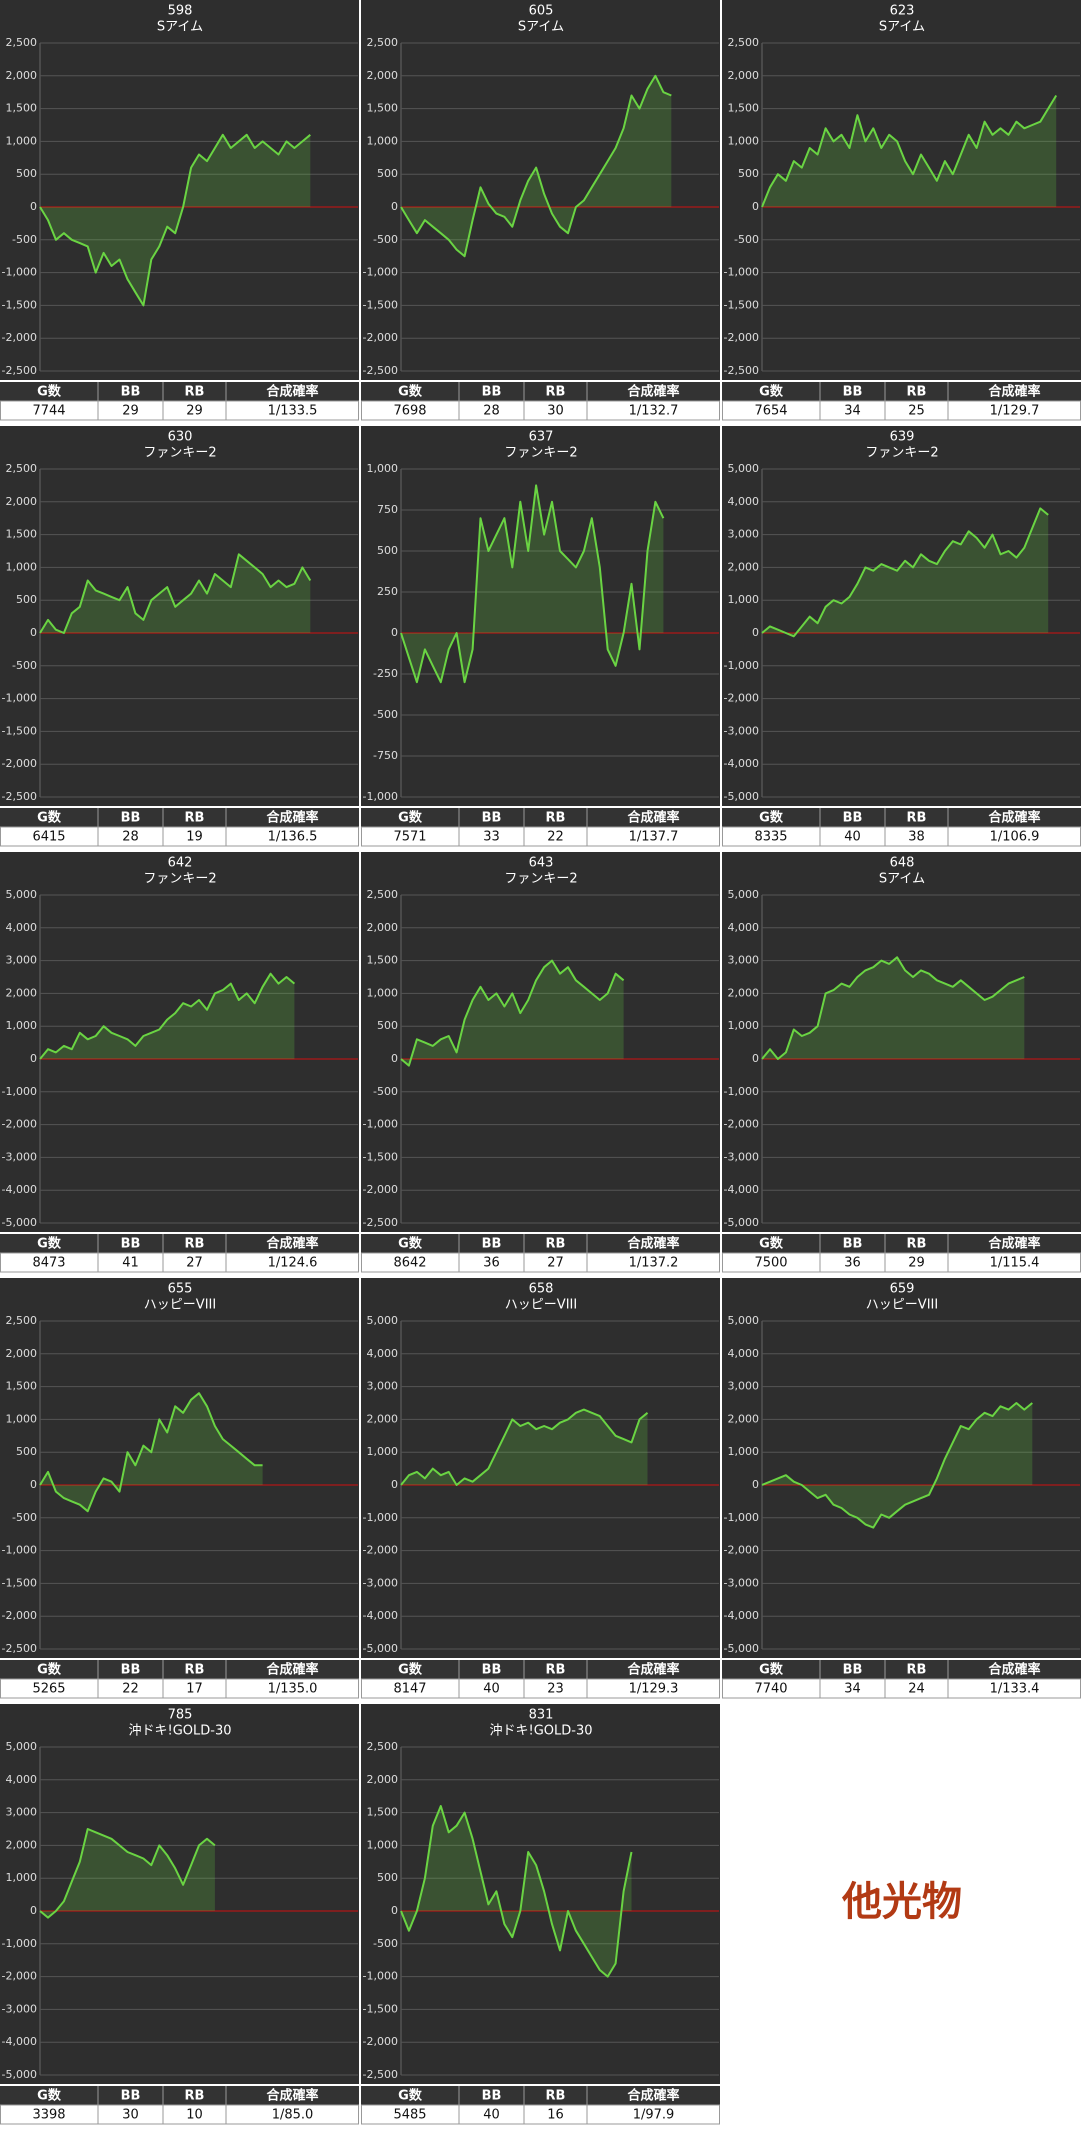 The image size is (1083, 2130). I want to click on y-tick-label: 1,000, so click(383, 468).